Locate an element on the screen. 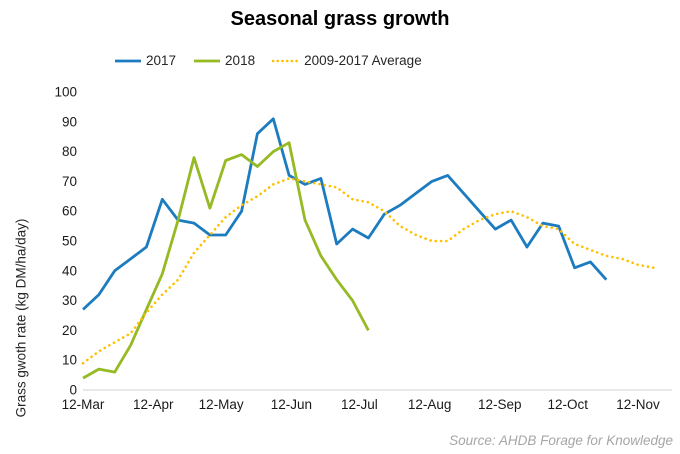 Image resolution: width=680 pixels, height=454 pixels. legend: 2017 2018 2009-2017 Average is located at coordinates (268, 60).